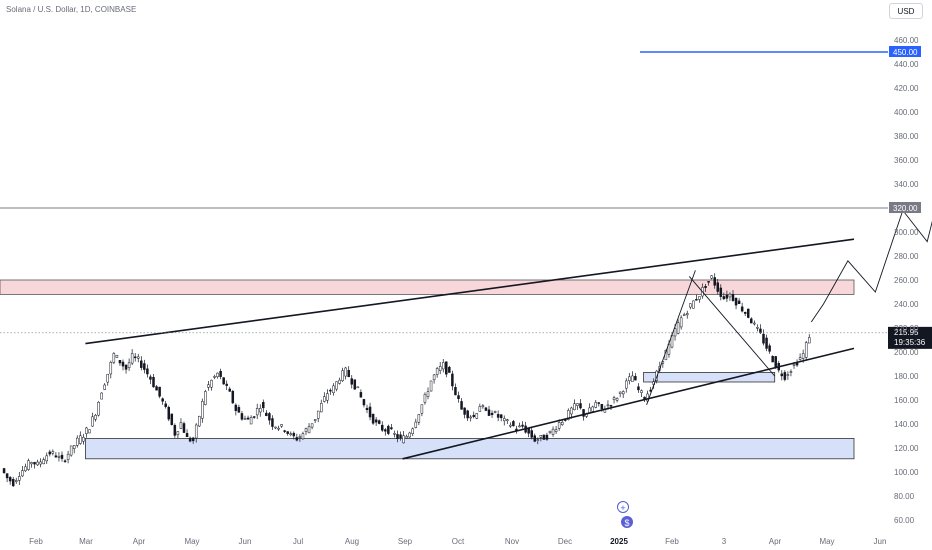 The width and height of the screenshot is (932, 550). I want to click on label-450-box, so click(905, 51).